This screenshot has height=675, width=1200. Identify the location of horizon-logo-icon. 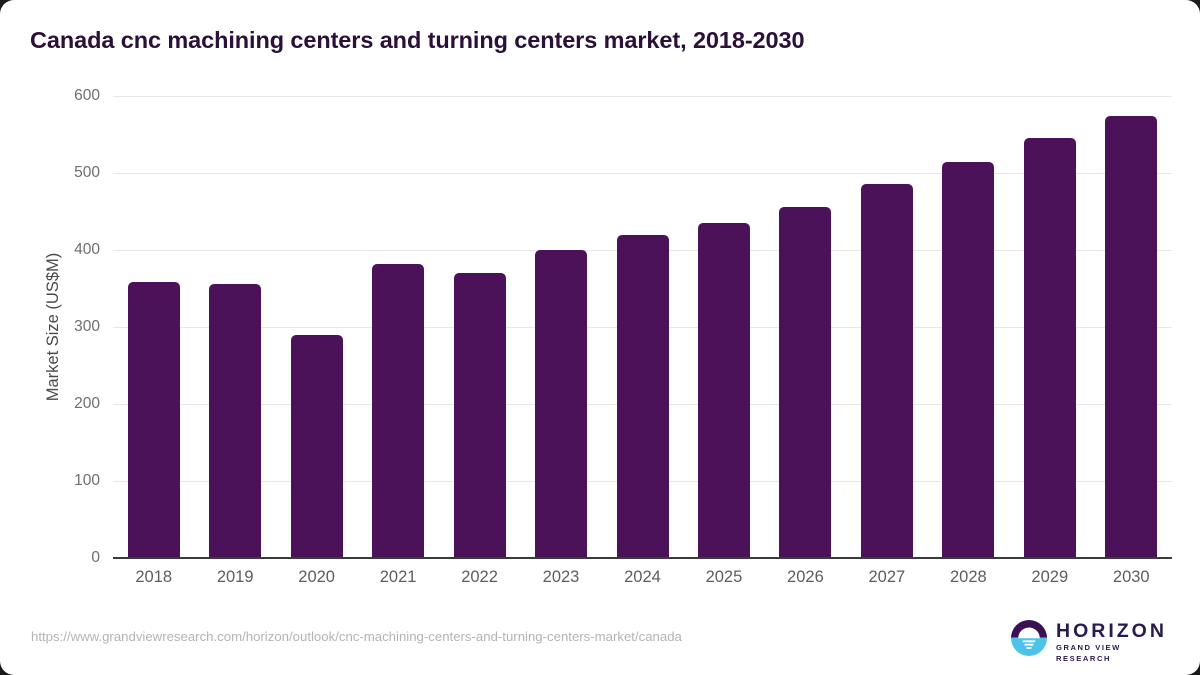
(1029, 638).